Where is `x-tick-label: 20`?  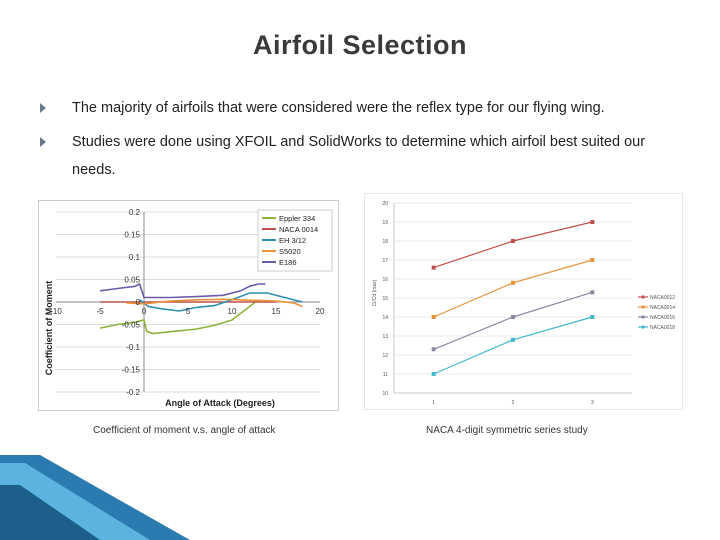 x-tick-label: 20 is located at coordinates (320, 311).